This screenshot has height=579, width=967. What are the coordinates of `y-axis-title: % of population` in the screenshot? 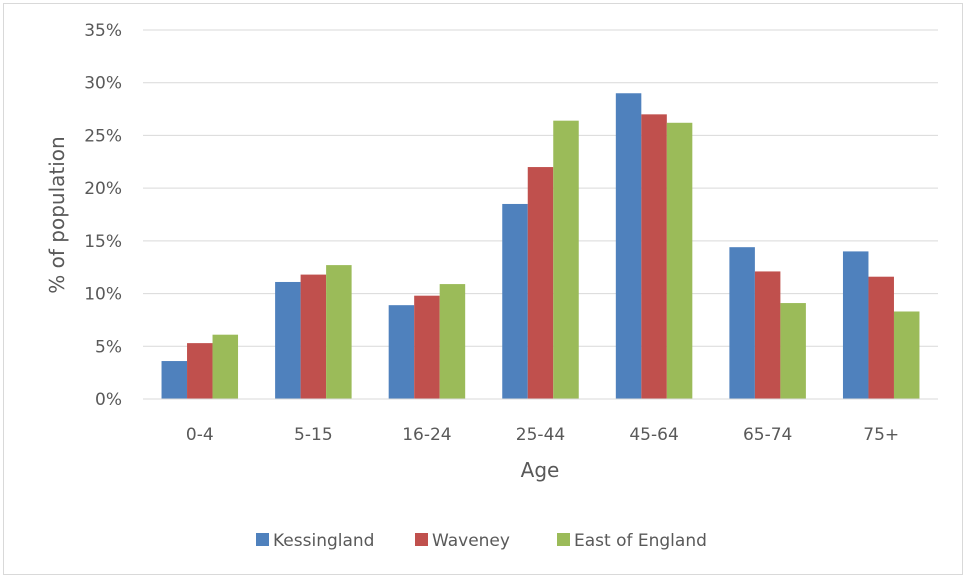 It's located at (57, 214).